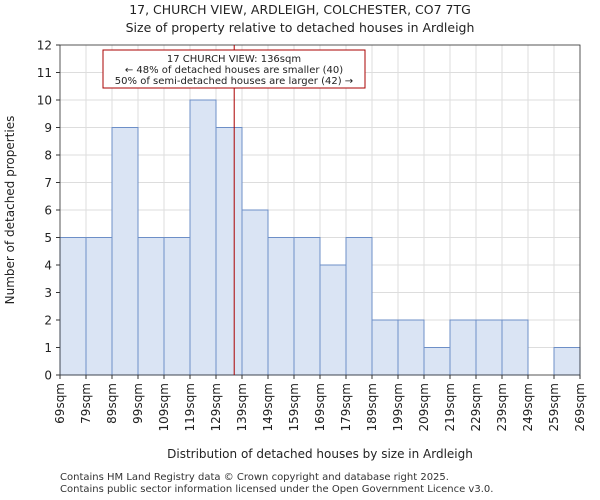 The width and height of the screenshot is (600, 500). I want to click on x-tick-label: 249sqm, so click(528, 407).